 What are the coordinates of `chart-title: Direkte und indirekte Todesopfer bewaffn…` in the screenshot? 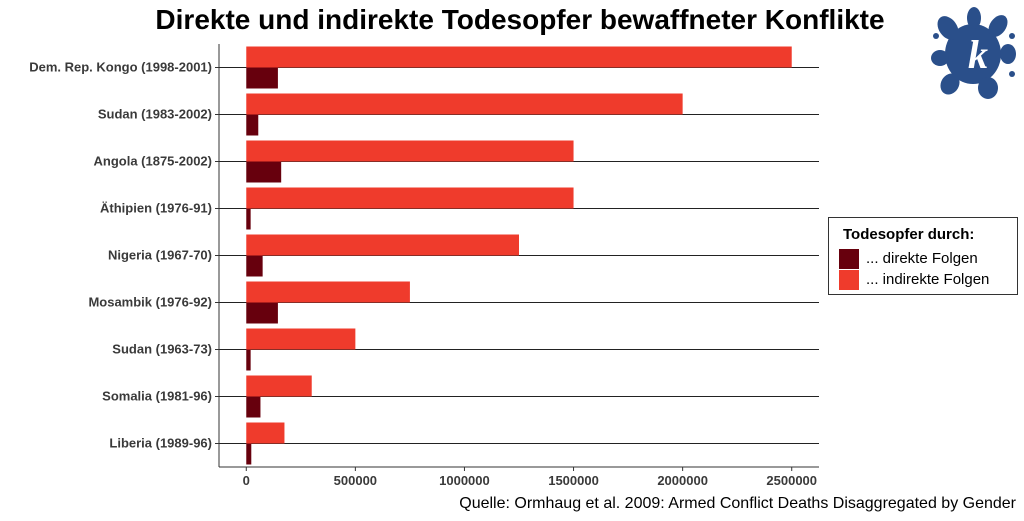 It's located at (520, 19).